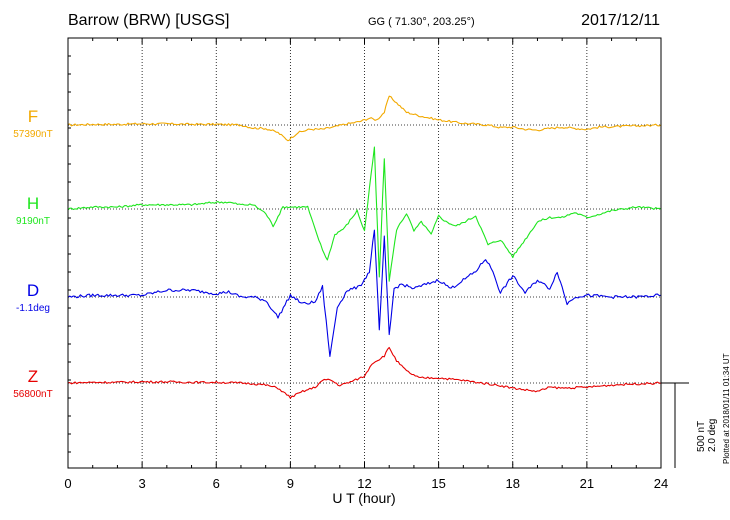  Describe the element at coordinates (364, 483) in the screenshot. I see `x-tick-label: 12` at that location.